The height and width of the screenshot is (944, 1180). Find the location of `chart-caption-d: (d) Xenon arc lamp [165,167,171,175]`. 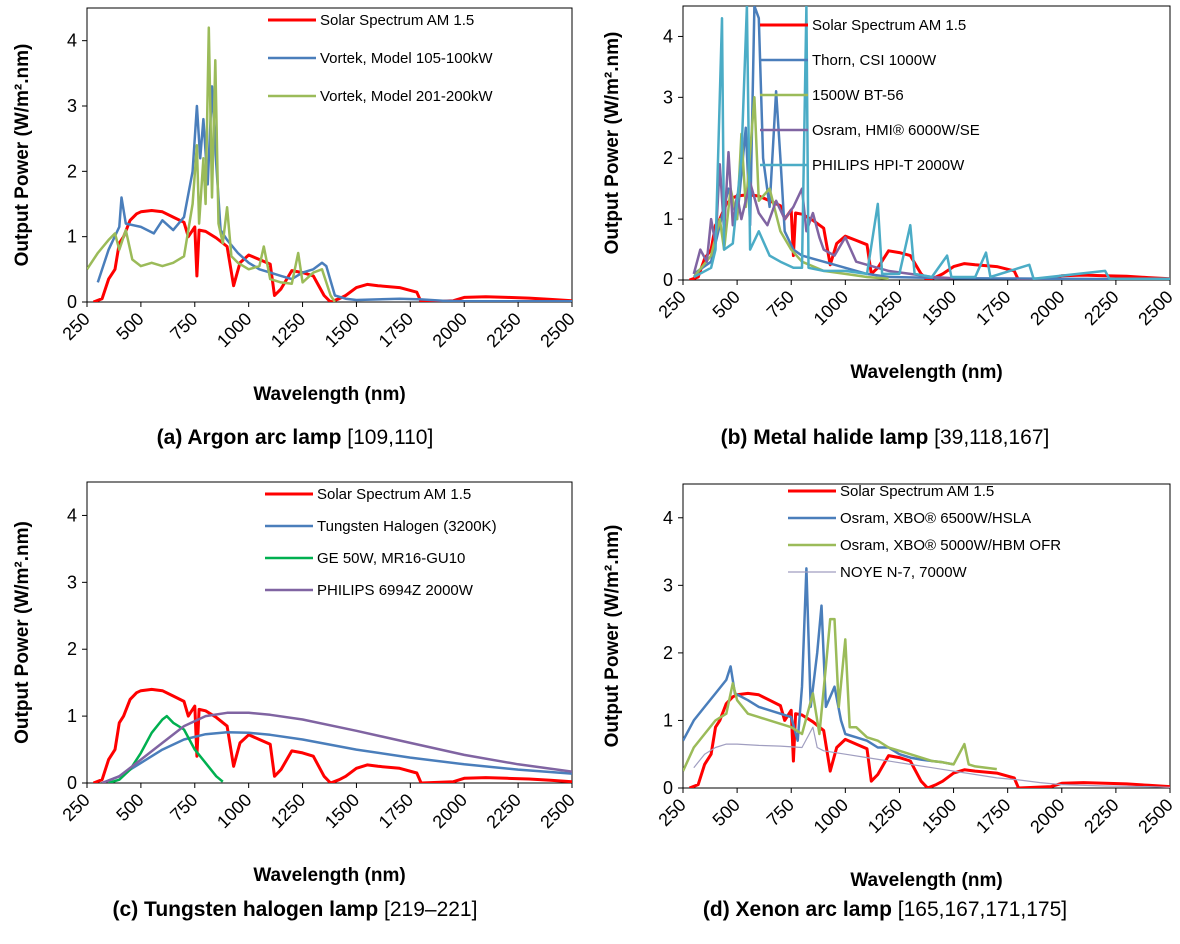

chart-caption-d: (d) Xenon arc lamp [165,167,171,175] is located at coordinates (885, 910).